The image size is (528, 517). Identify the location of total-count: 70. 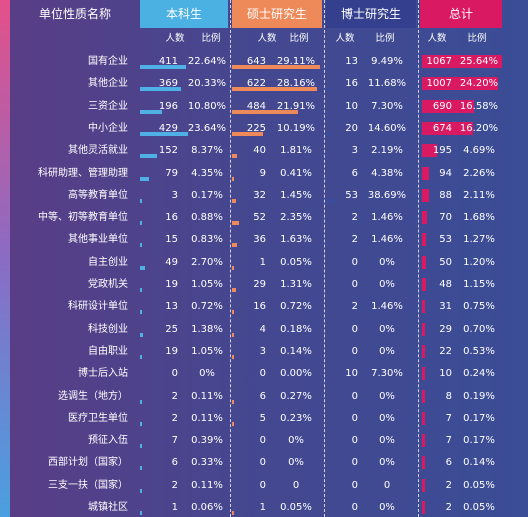
(445, 218).